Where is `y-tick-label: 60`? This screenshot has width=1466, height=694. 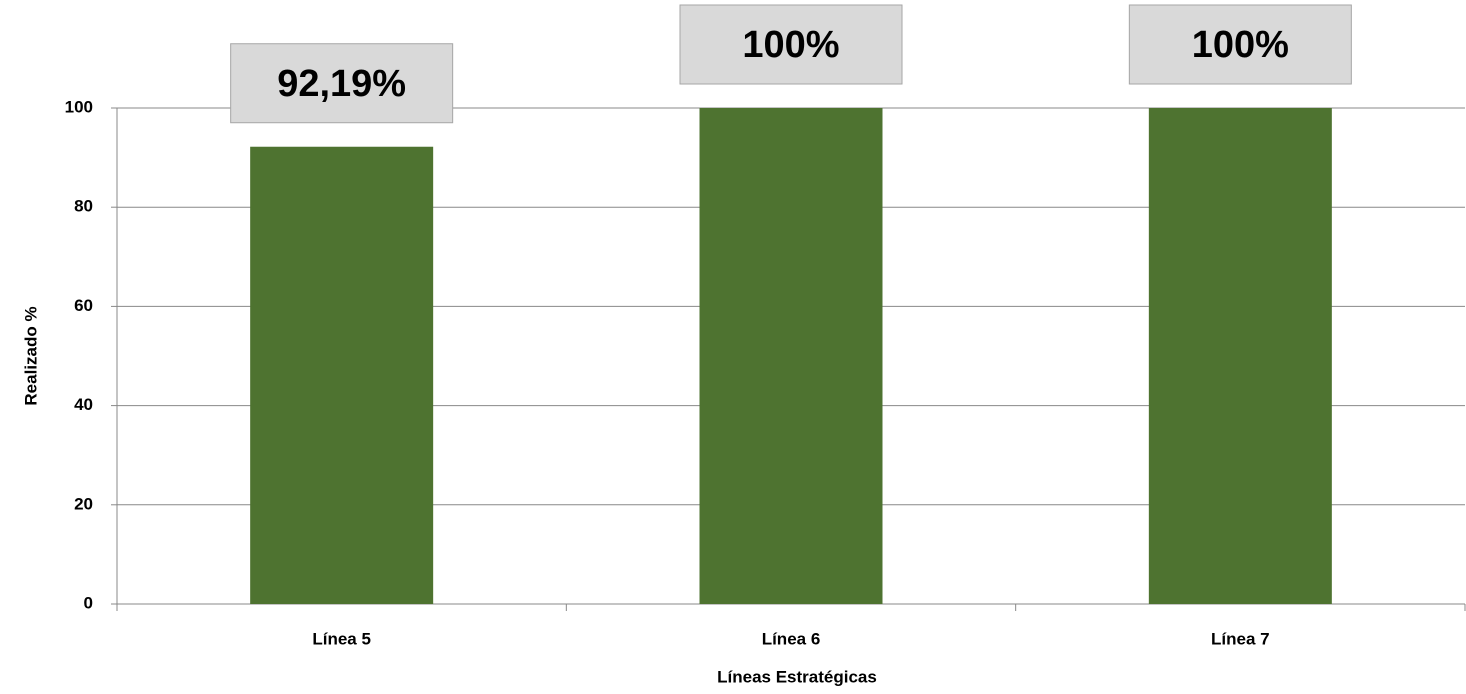
y-tick-label: 60 is located at coordinates (83, 305).